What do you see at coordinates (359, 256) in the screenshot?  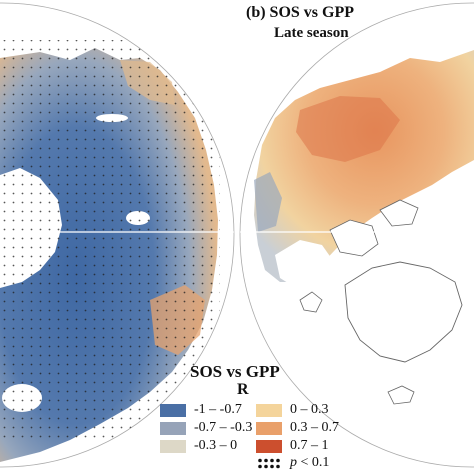 I see `arctic-islands-outline` at bounding box center [359, 256].